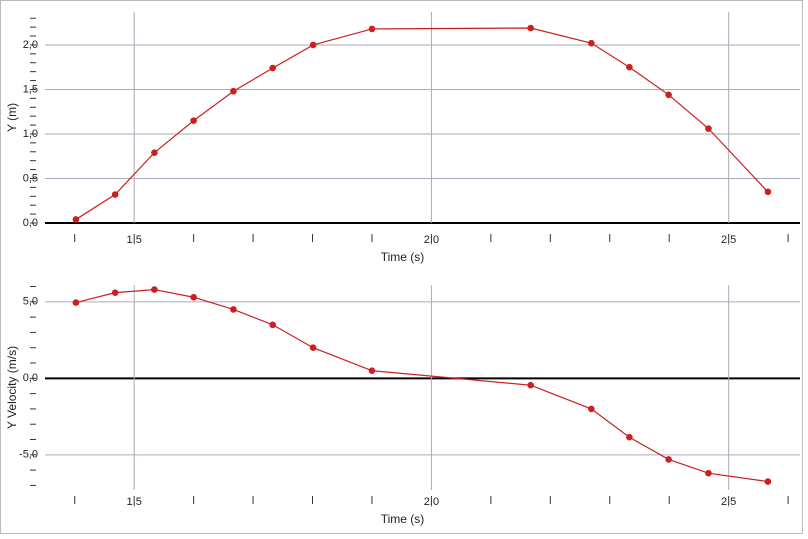  I want to click on y-tick-label: 1,0, so click(30, 134).